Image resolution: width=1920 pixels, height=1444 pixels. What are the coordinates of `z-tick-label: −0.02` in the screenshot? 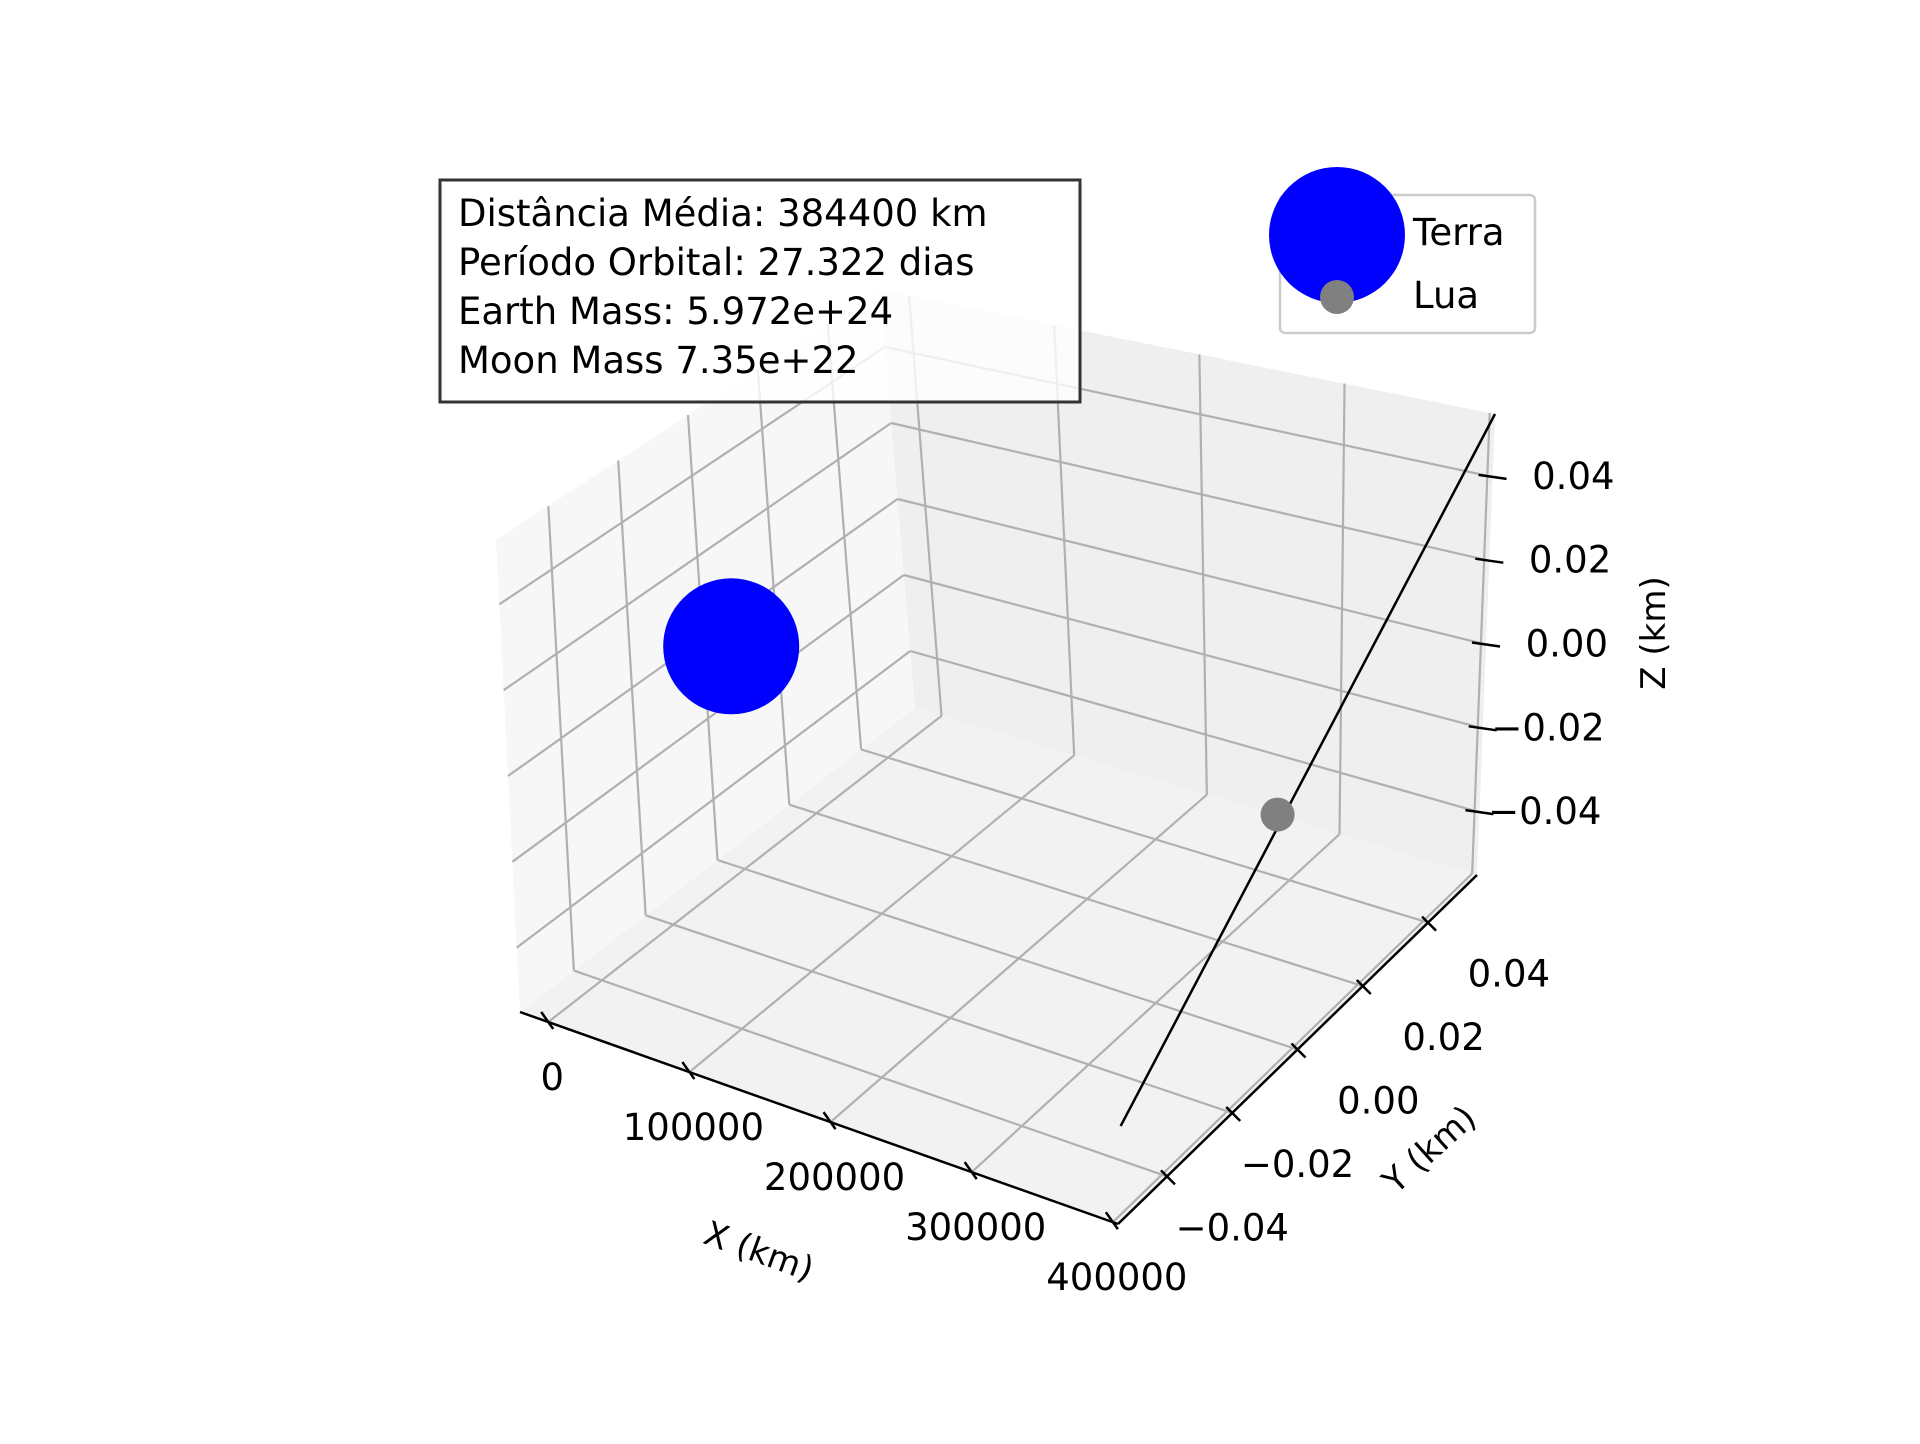 It's located at (1547, 727).